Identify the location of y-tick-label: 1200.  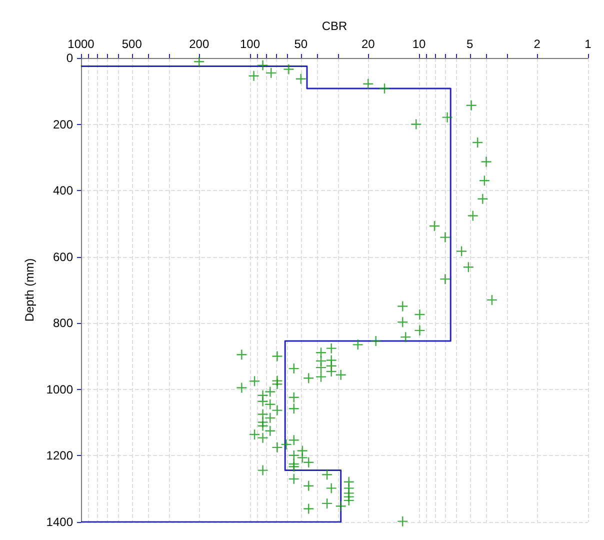
(60, 455).